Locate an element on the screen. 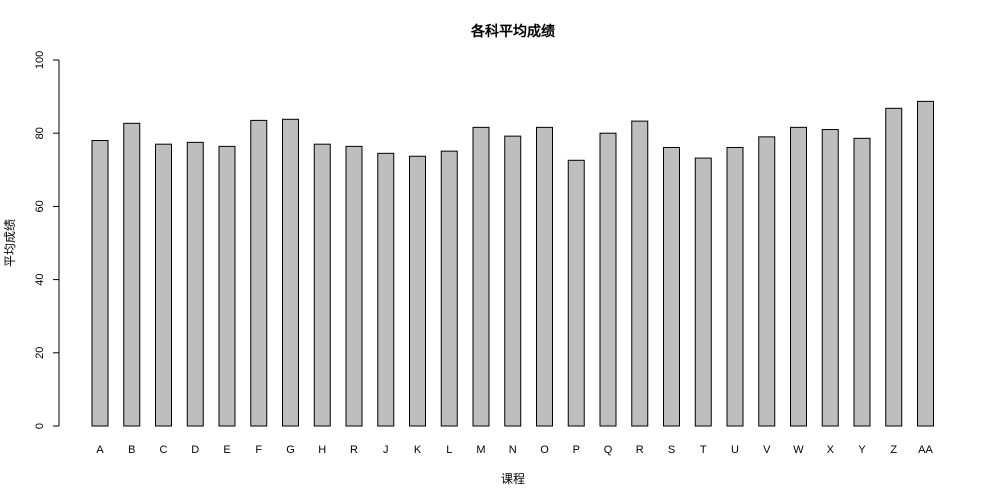 The height and width of the screenshot is (500, 1000). y-tick-label: 60 is located at coordinates (40, 206).